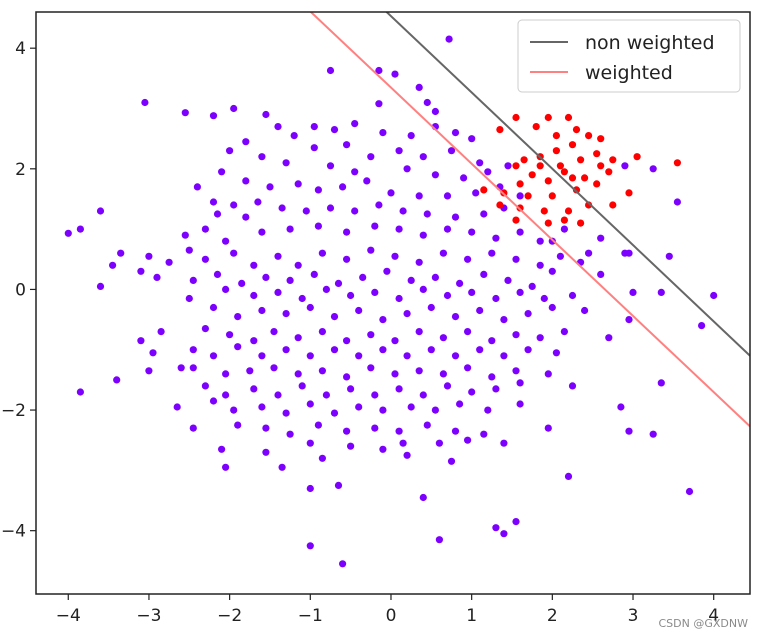  I want to click on legend-label: non weighted, so click(650, 43).